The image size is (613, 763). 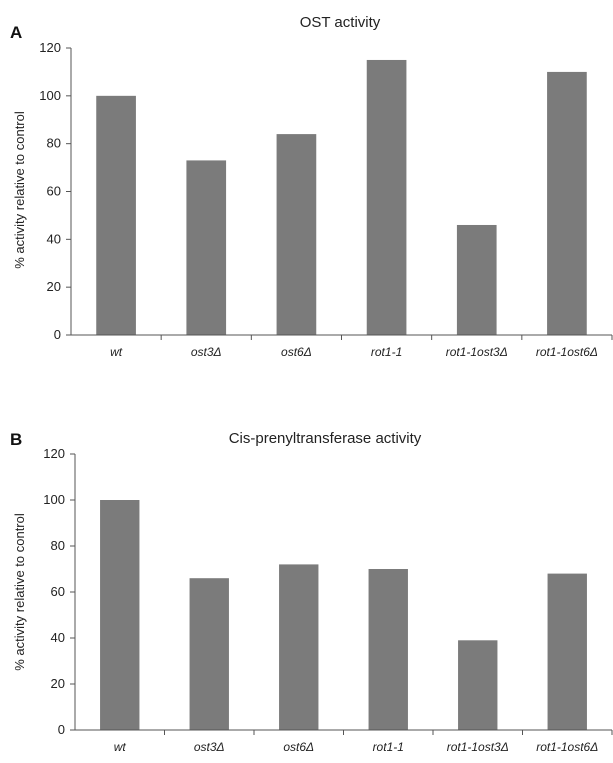 What do you see at coordinates (16, 439) in the screenshot?
I see `panel-letter: B` at bounding box center [16, 439].